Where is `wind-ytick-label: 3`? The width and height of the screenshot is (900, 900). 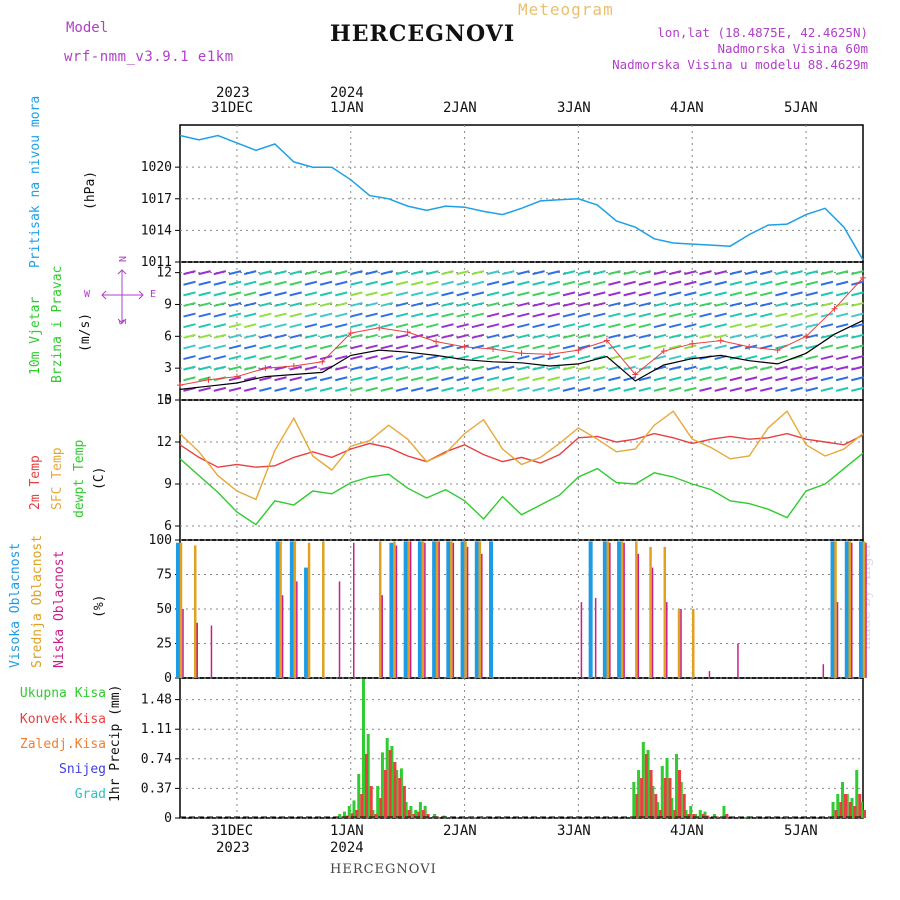 wind-ytick-label: 3 is located at coordinates (168, 368).